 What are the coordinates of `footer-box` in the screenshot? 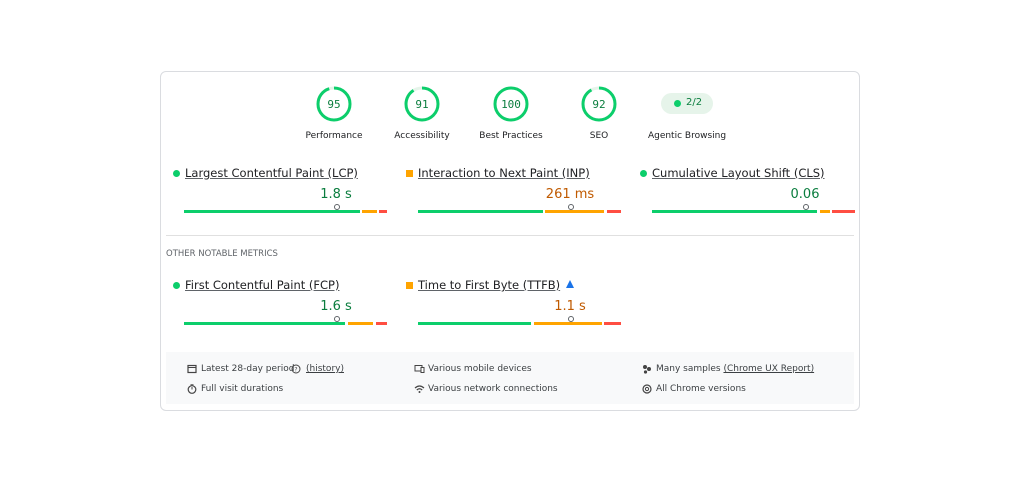 It's located at (510, 378).